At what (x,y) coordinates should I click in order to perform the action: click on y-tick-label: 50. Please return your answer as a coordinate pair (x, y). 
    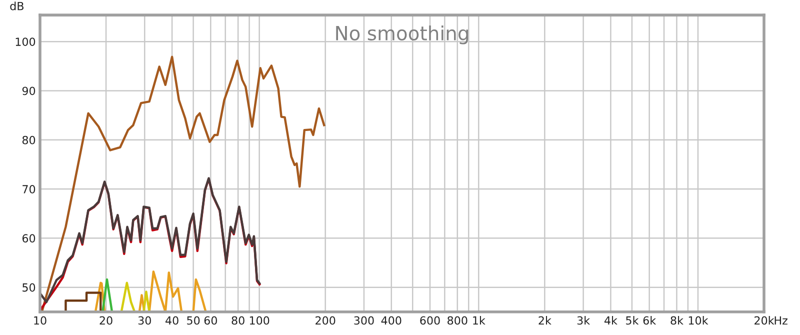
    Looking at the image, I should click on (29, 287).